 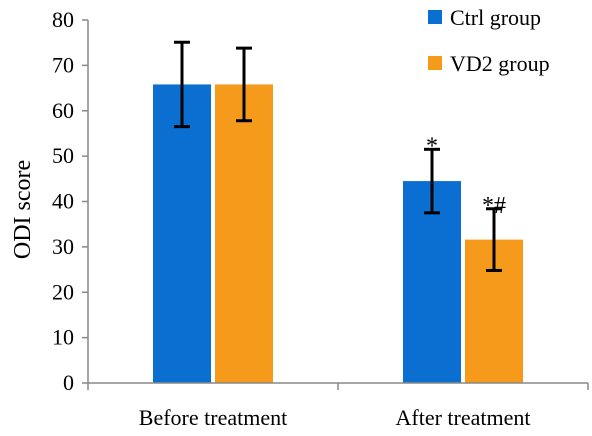 What do you see at coordinates (63, 155) in the screenshot?
I see `y-tick-label: 50` at bounding box center [63, 155].